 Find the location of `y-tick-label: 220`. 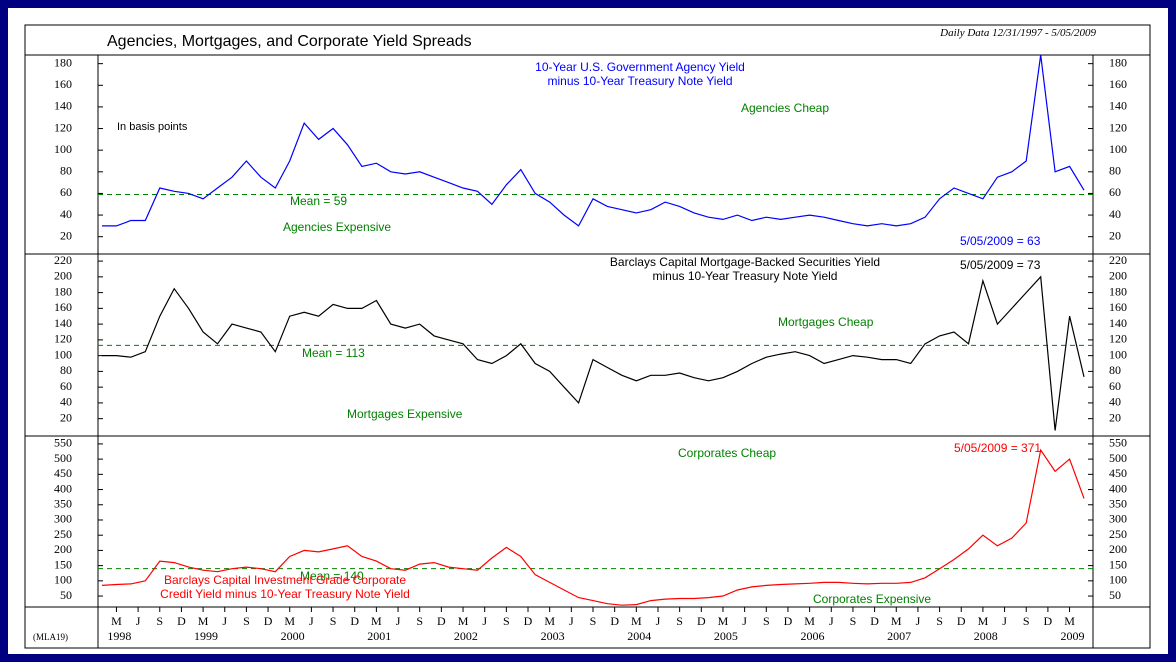

y-tick-label: 220 is located at coordinates (63, 260).